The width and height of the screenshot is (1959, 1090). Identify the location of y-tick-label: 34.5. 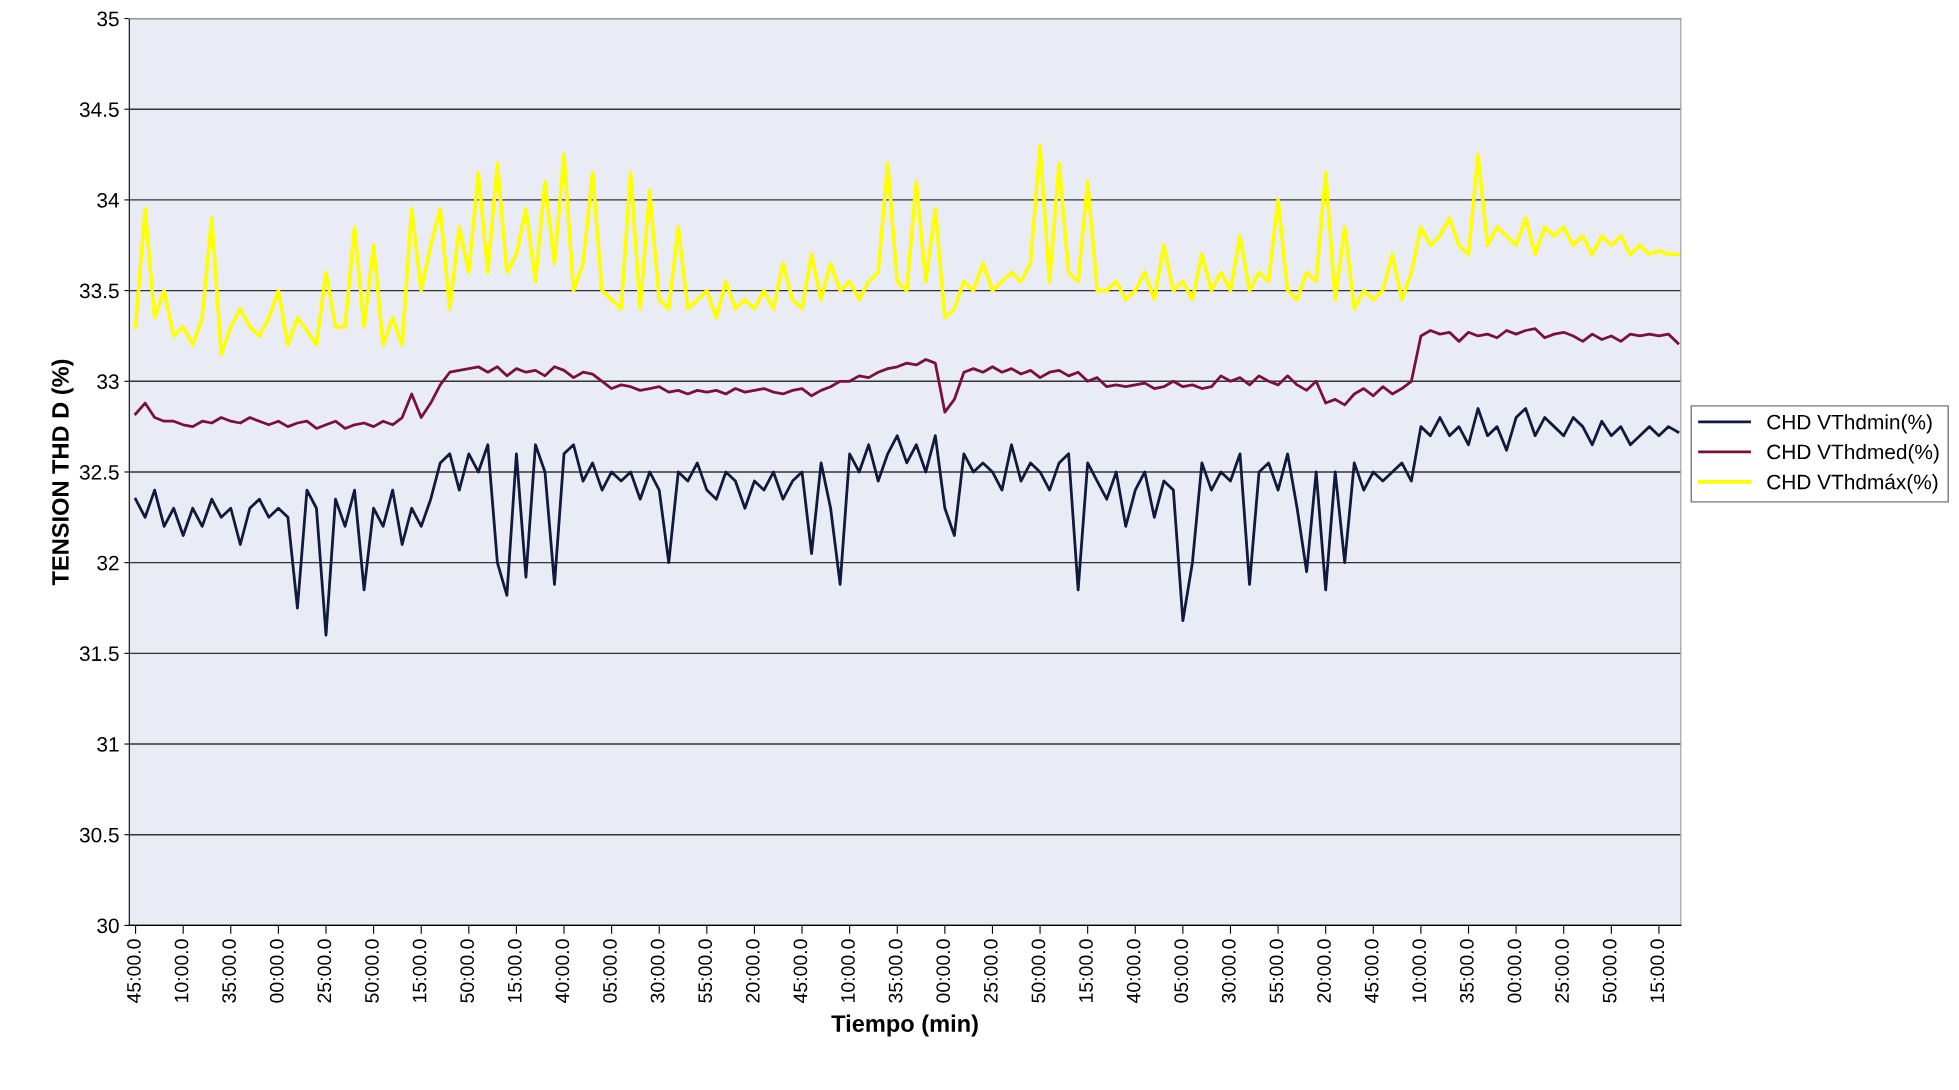
(99, 109).